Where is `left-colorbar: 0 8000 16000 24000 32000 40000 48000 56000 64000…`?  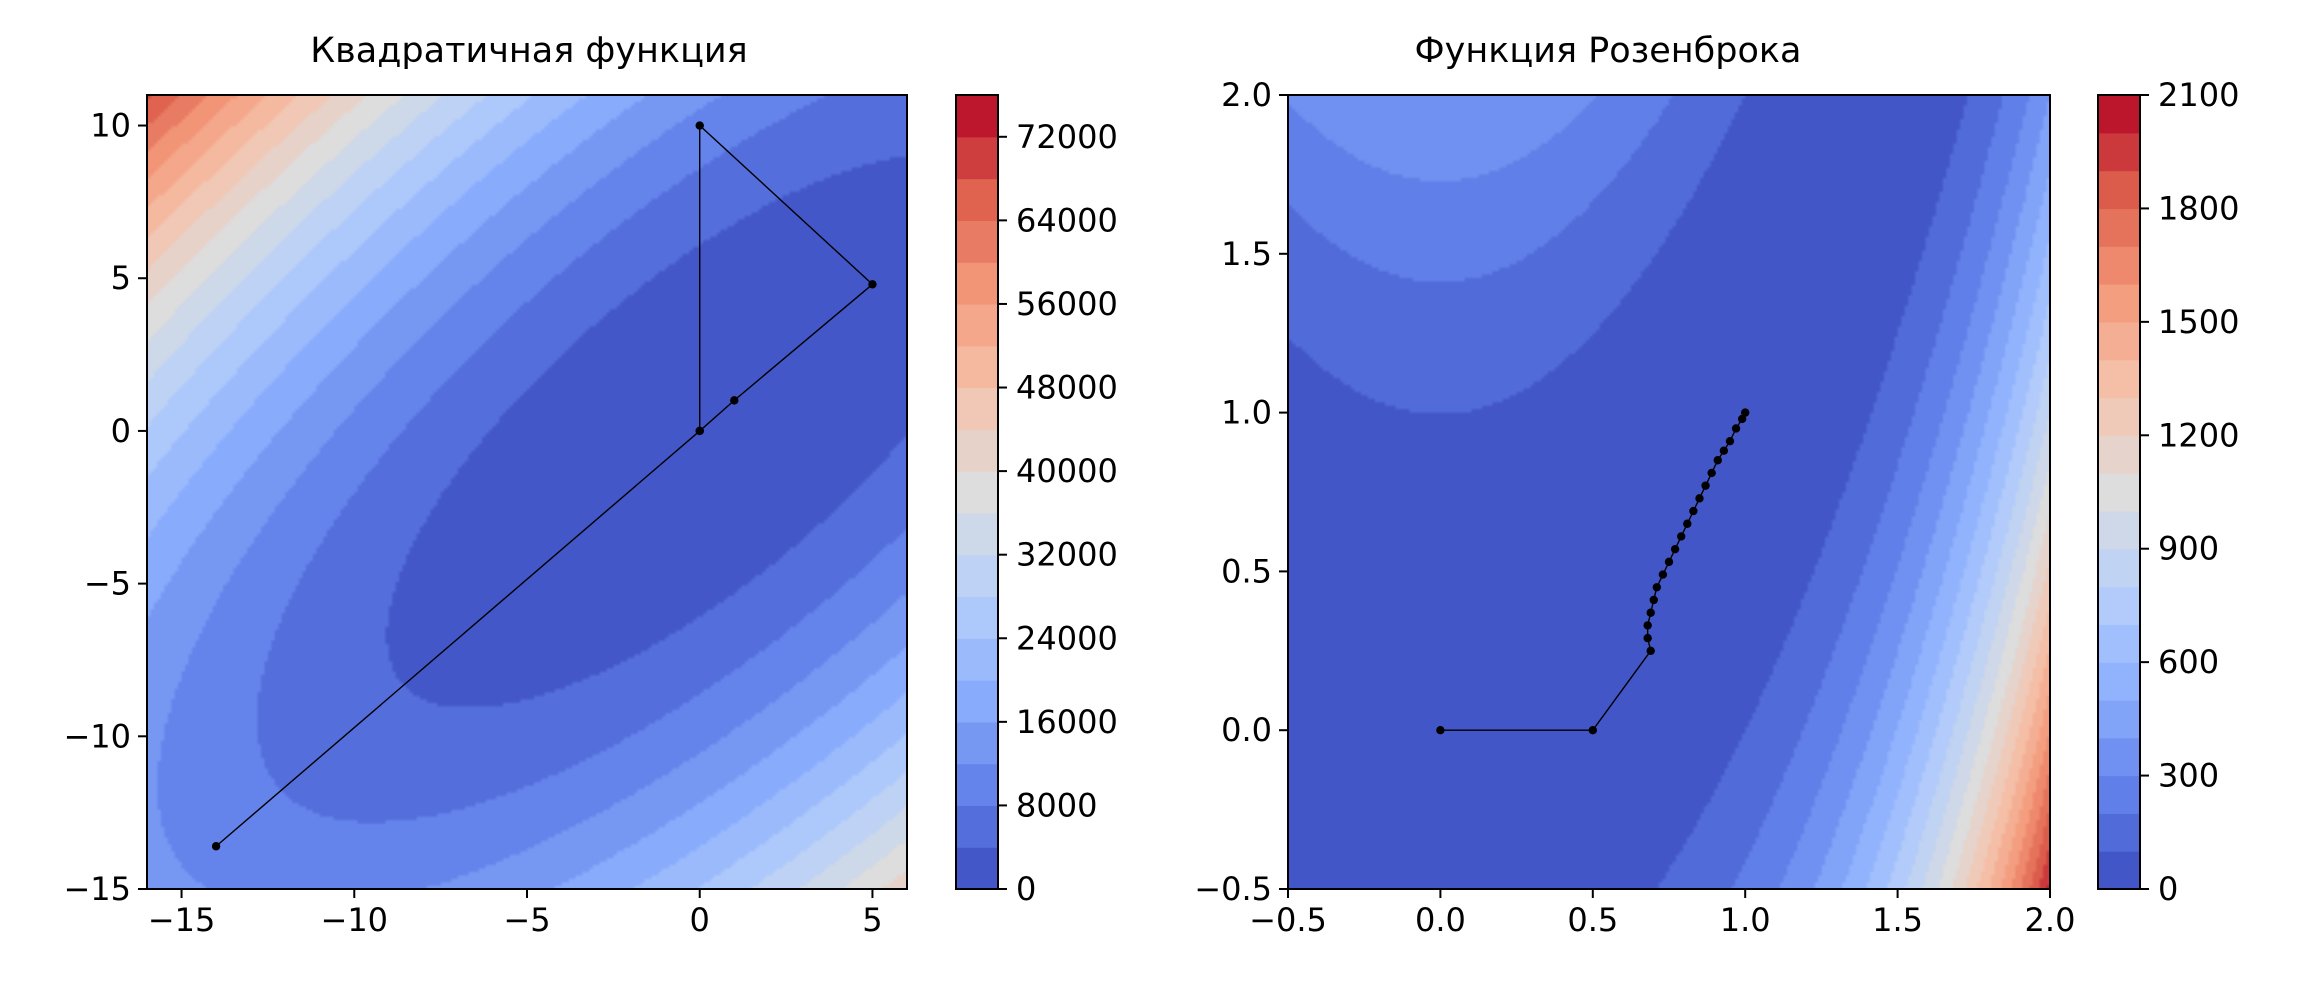 left-colorbar: 0 8000 16000 24000 32000 40000 48000 56000 64000… is located at coordinates (1036, 501).